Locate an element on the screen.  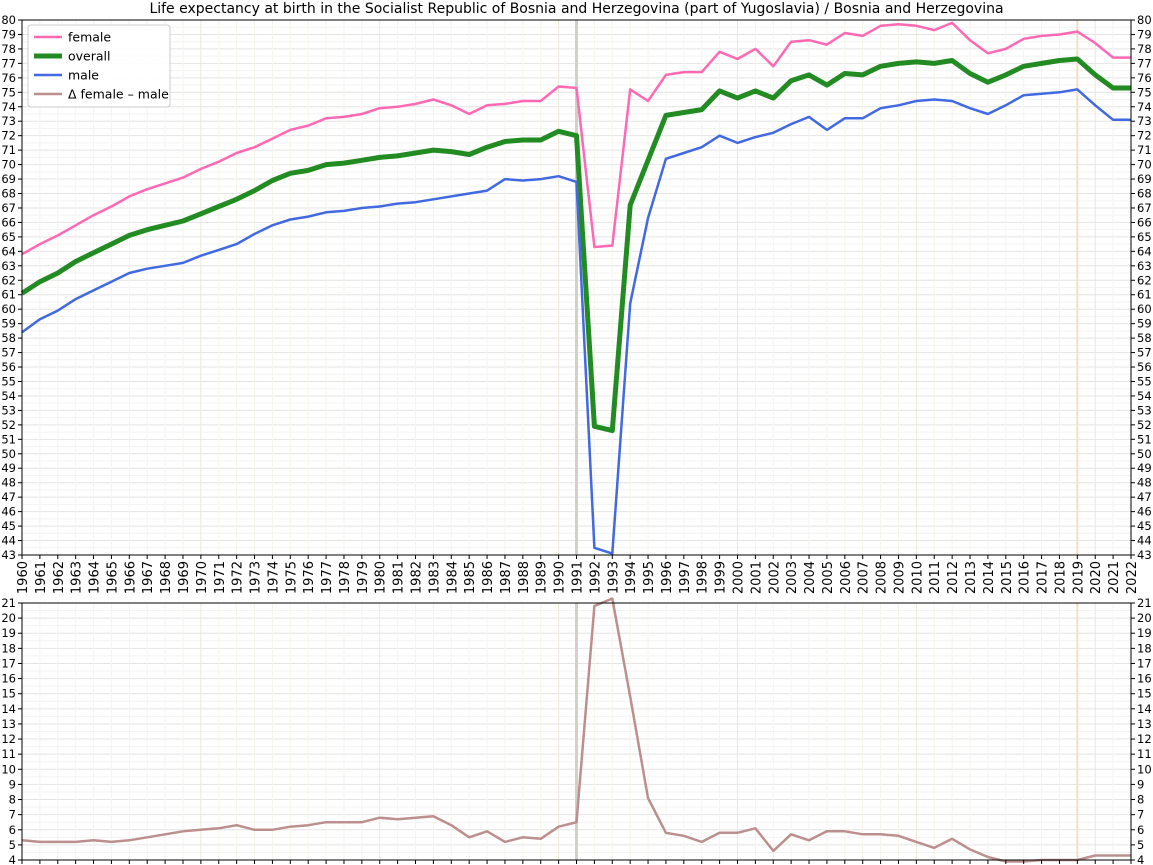
y-tick-label-left: 19 is located at coordinates (8, 633).